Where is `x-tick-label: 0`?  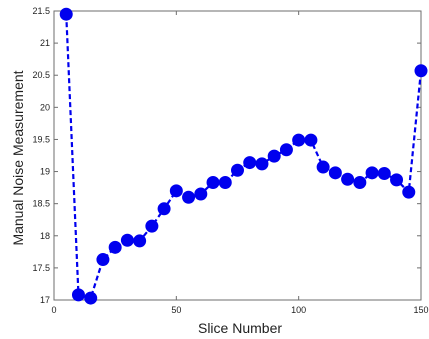 x-tick-label: 0 is located at coordinates (53, 310).